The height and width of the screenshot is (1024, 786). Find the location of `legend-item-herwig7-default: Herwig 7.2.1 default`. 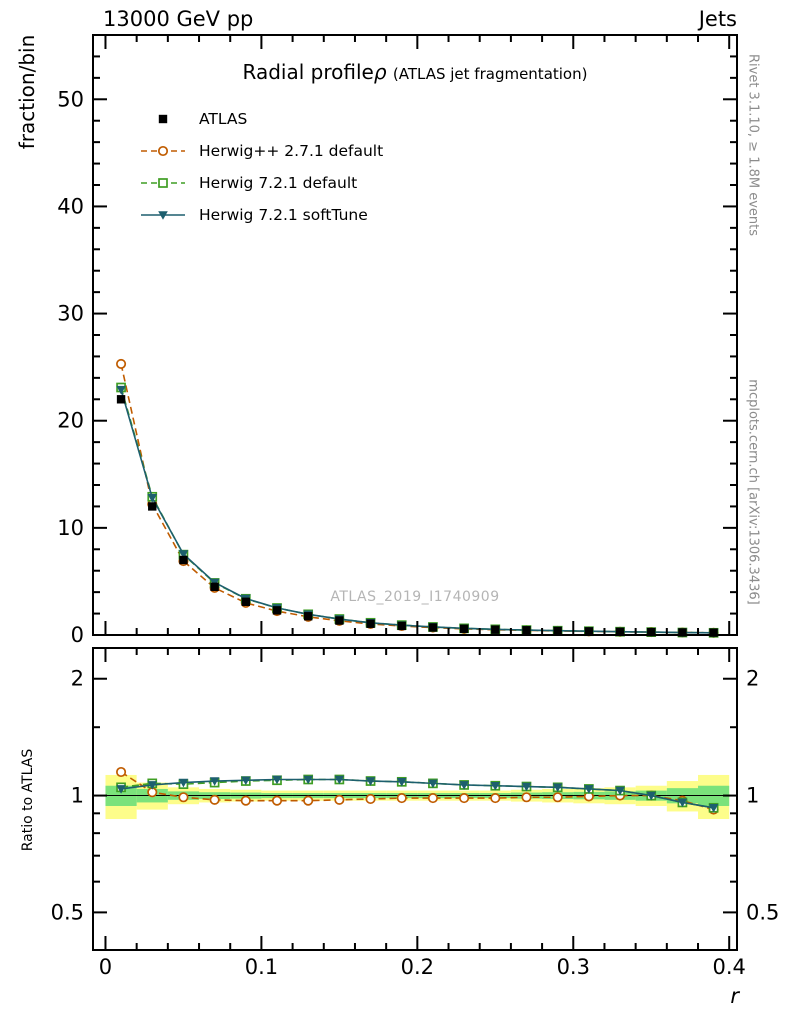

legend-item-herwig7-default: Herwig 7.2.1 default is located at coordinates (261, 183).